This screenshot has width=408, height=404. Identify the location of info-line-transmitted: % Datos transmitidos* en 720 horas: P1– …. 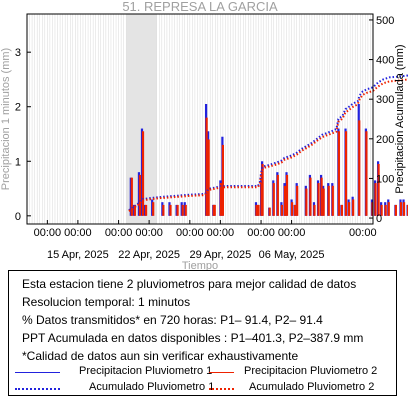
(172, 320).